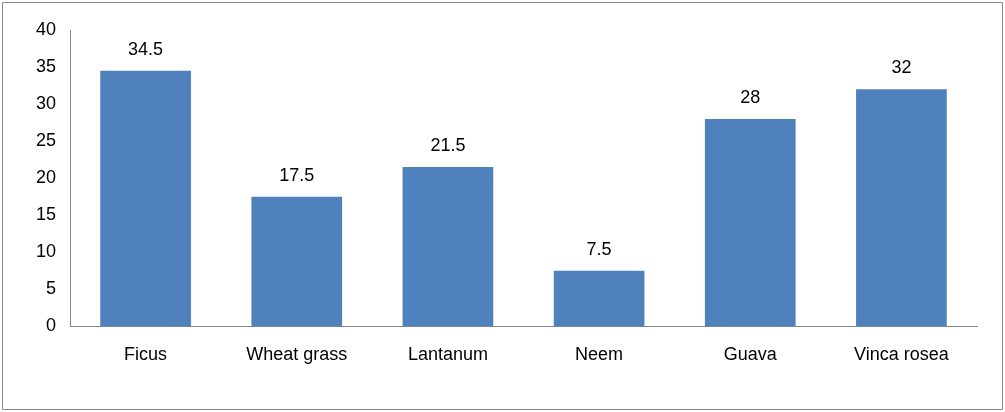  Describe the element at coordinates (599, 248) in the screenshot. I see `data-label: 7.5` at that location.